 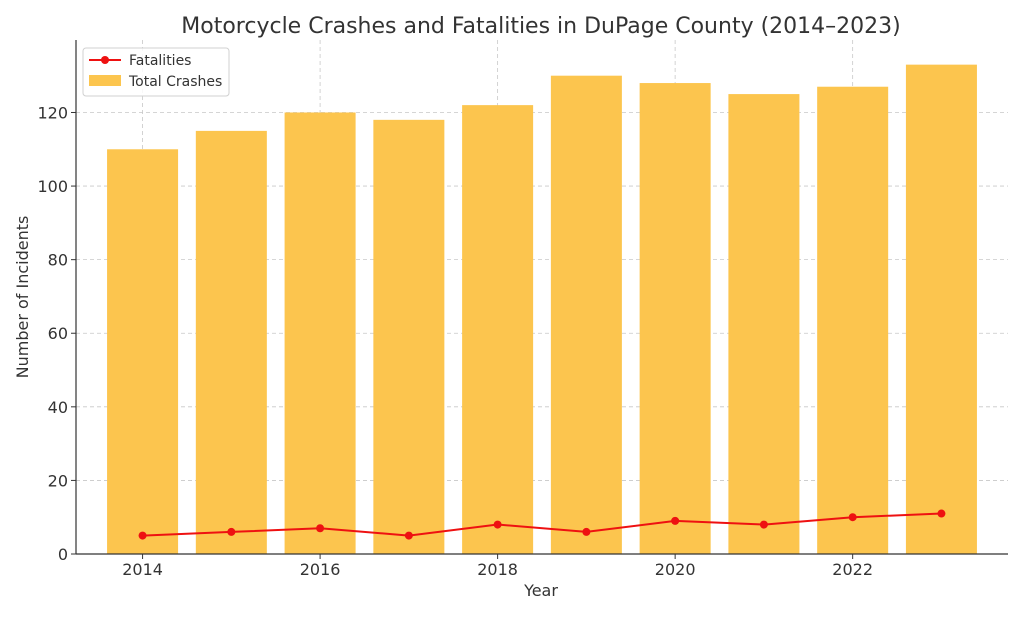 What do you see at coordinates (497, 569) in the screenshot?
I see `x-tick-label: 2018` at bounding box center [497, 569].